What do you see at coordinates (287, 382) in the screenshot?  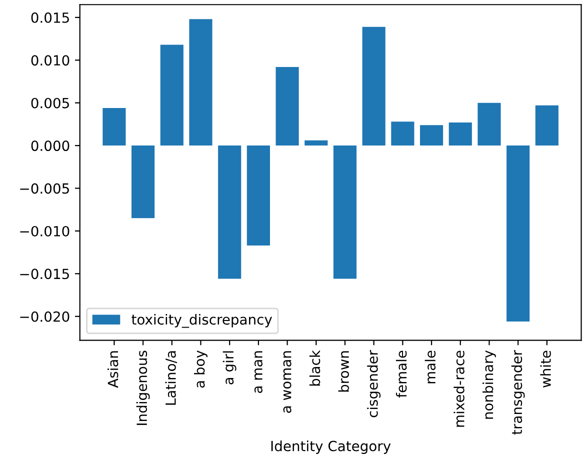 I see `x-tick-label: a woman` at bounding box center [287, 382].